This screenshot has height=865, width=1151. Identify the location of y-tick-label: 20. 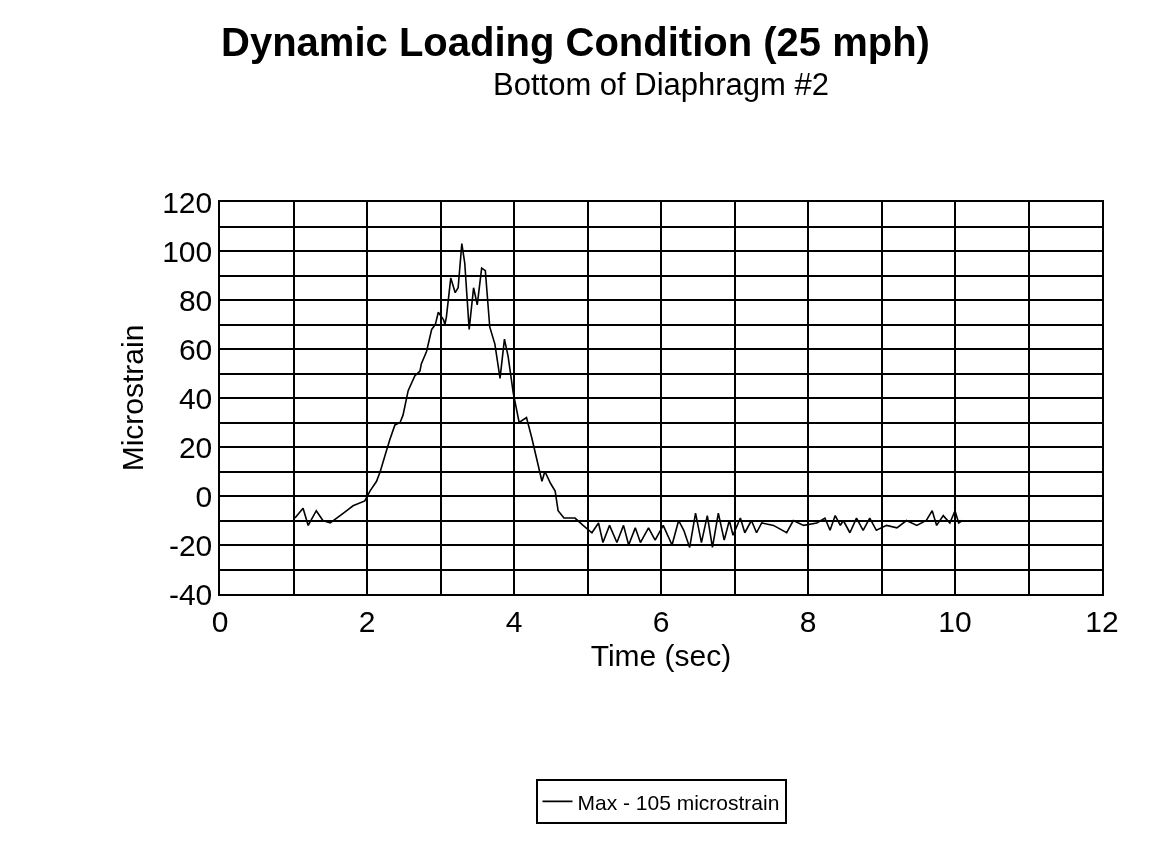
(195, 447).